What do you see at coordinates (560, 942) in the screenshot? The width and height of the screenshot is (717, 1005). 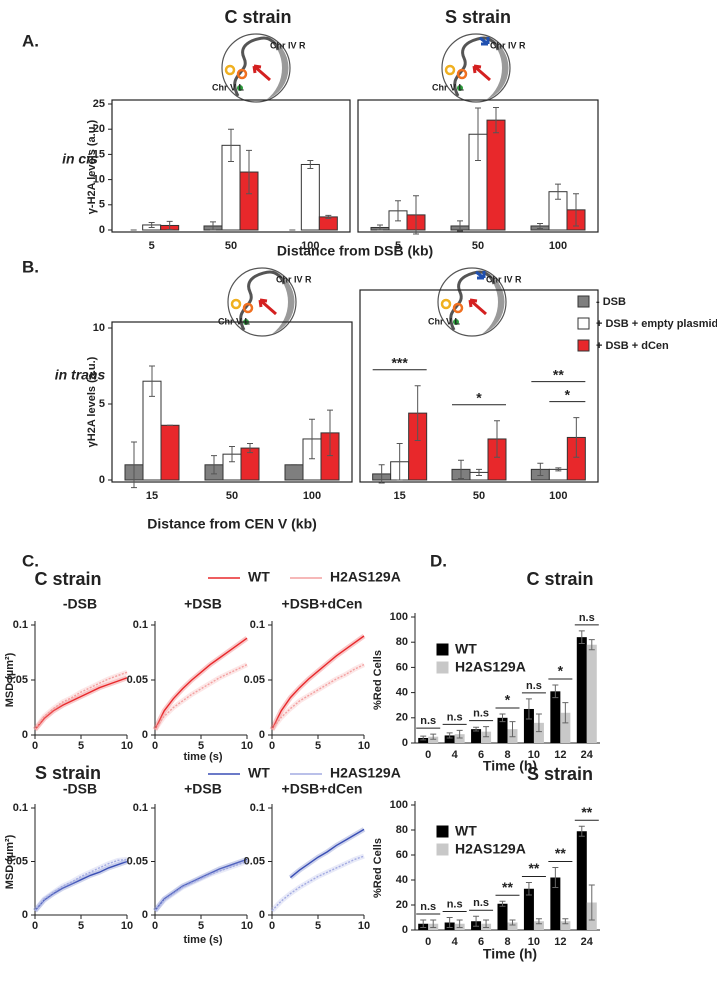 I see `x-tick-label: 12` at bounding box center [560, 942].